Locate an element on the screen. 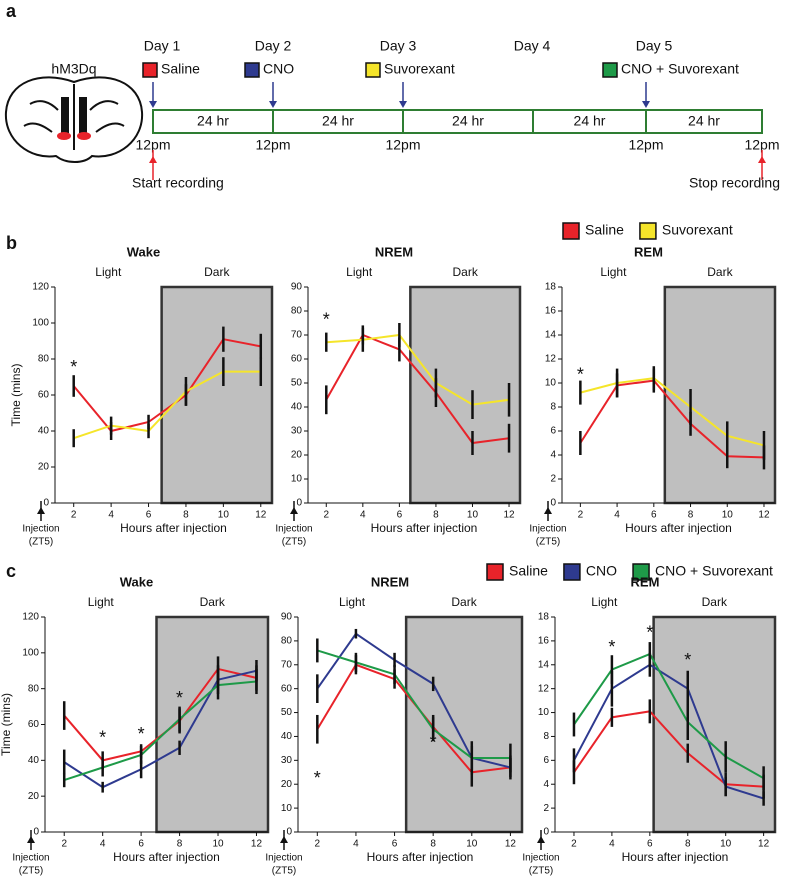 Image resolution: width=800 pixels, height=894 pixels. y-tick-label: 8 is located at coordinates (546, 736).